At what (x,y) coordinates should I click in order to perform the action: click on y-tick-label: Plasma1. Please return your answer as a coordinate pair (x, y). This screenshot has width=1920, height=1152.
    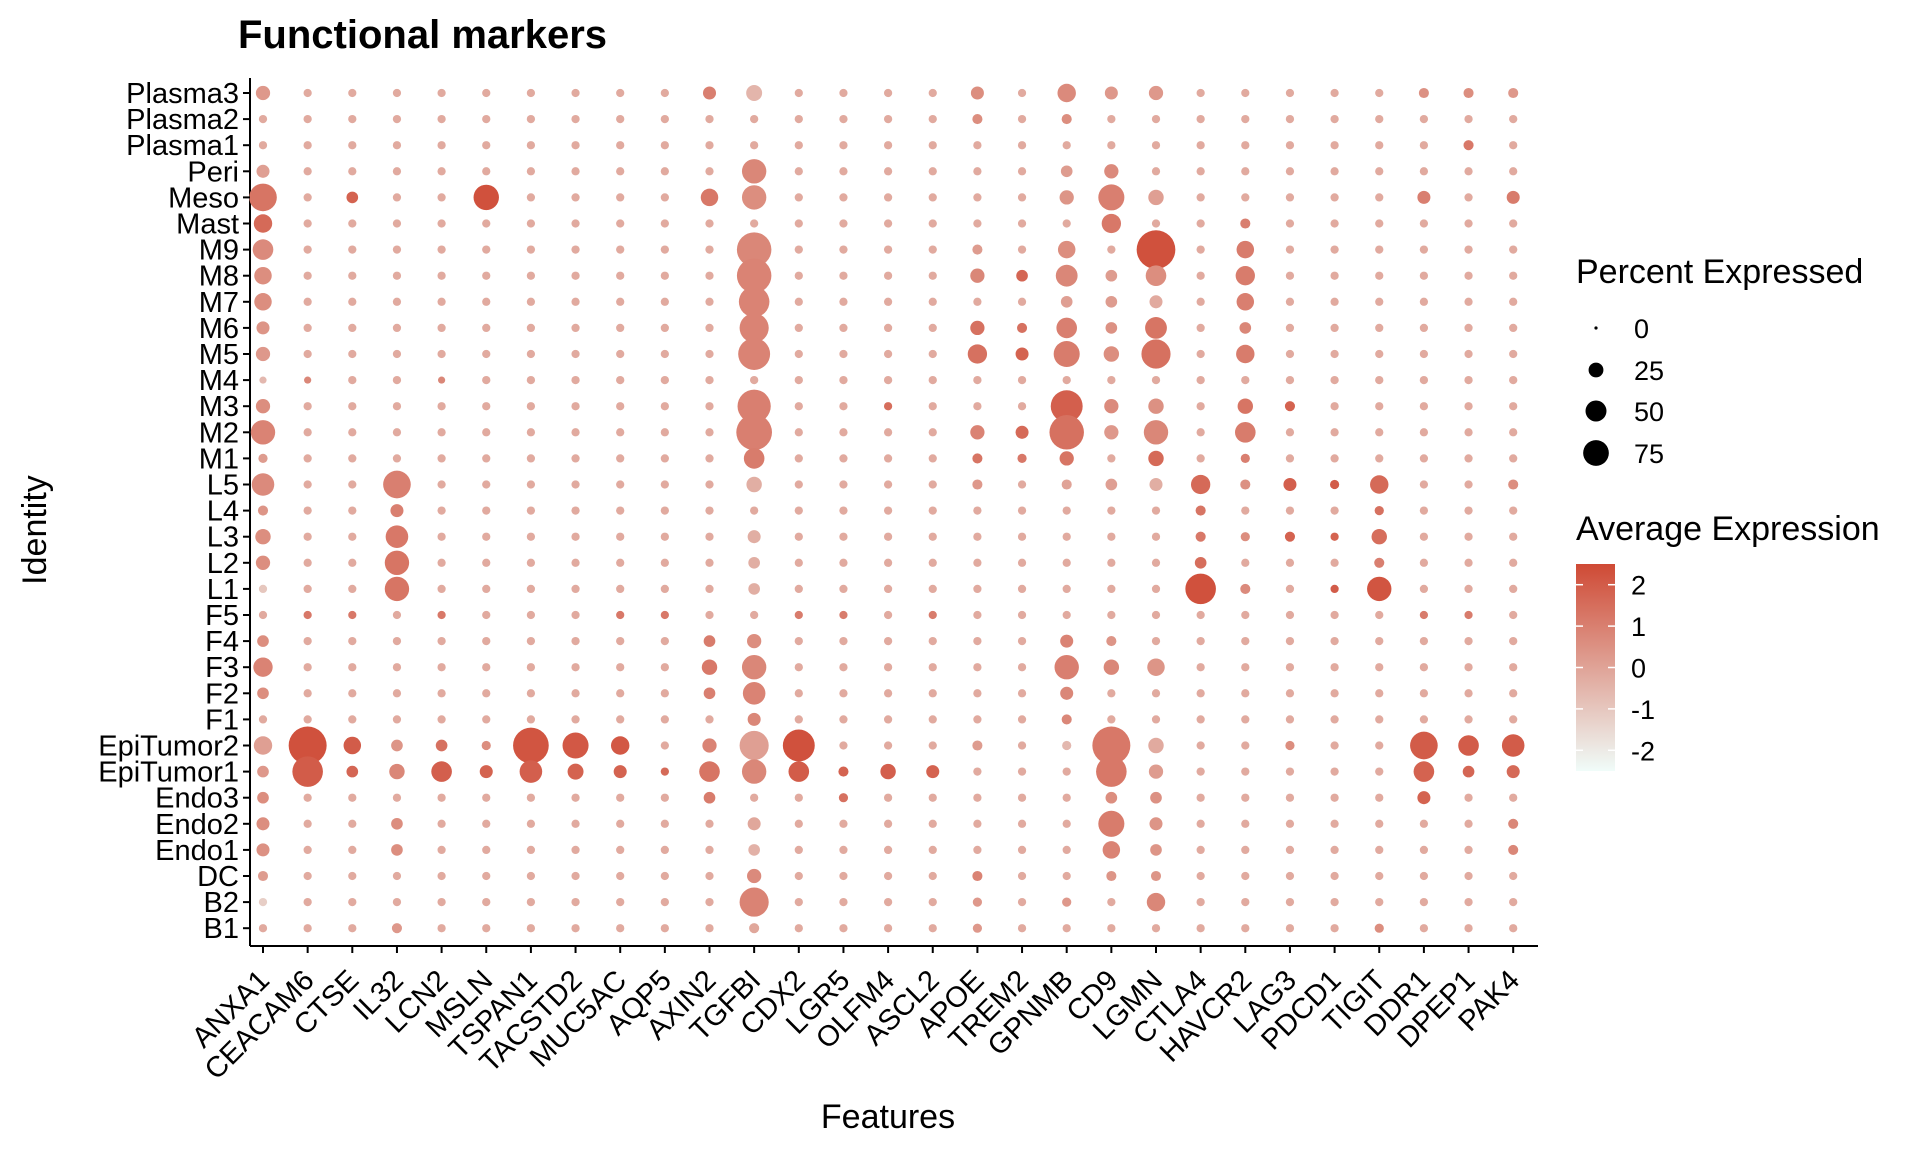
    Looking at the image, I should click on (182, 146).